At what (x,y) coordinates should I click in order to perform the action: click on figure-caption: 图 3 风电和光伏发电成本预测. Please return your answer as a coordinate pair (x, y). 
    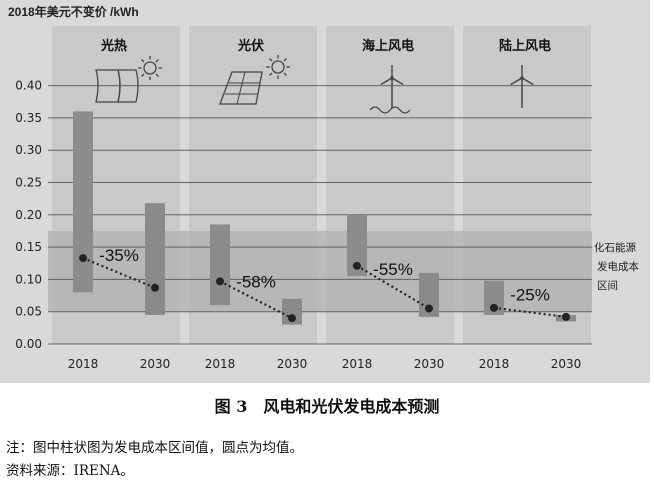
    Looking at the image, I should click on (327, 406).